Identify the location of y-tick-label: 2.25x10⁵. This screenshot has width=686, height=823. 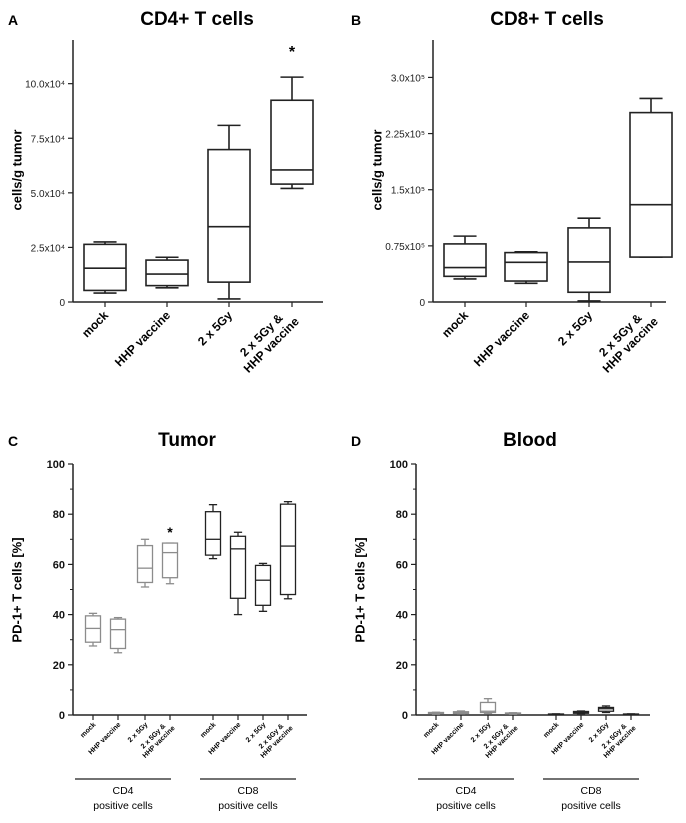
(405, 135).